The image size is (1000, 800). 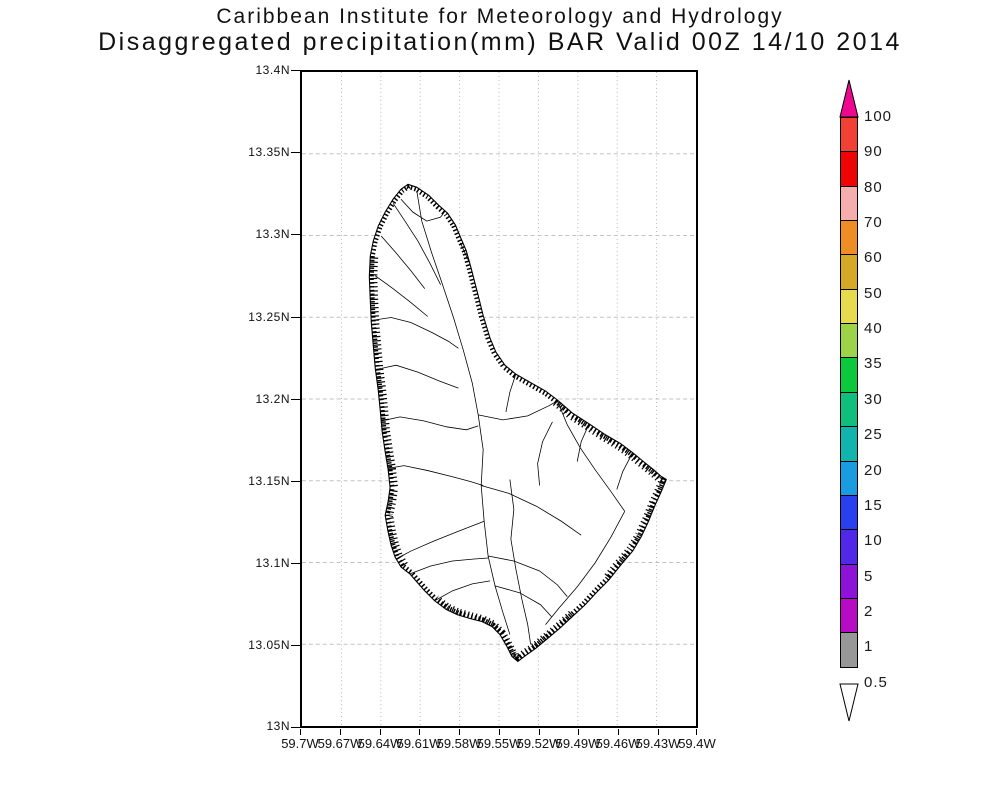 What do you see at coordinates (873, 257) in the screenshot?
I see `colorbar-label: 60` at bounding box center [873, 257].